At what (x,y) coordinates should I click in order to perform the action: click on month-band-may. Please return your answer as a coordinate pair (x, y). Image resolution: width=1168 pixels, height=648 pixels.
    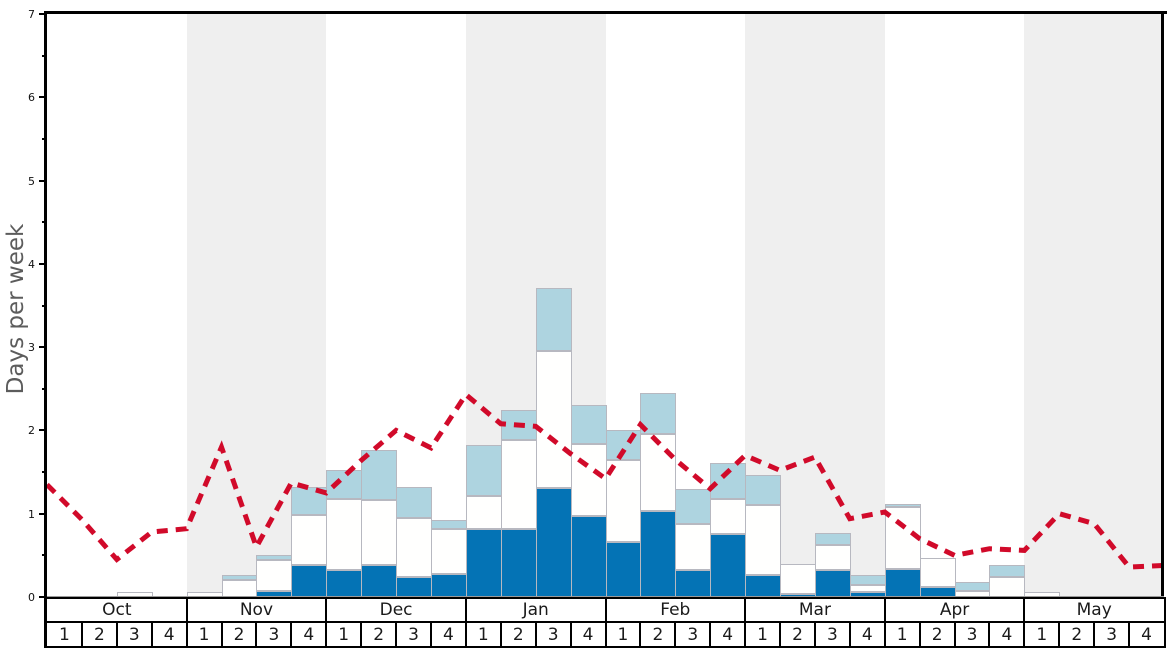
    Looking at the image, I should click on (1094, 305).